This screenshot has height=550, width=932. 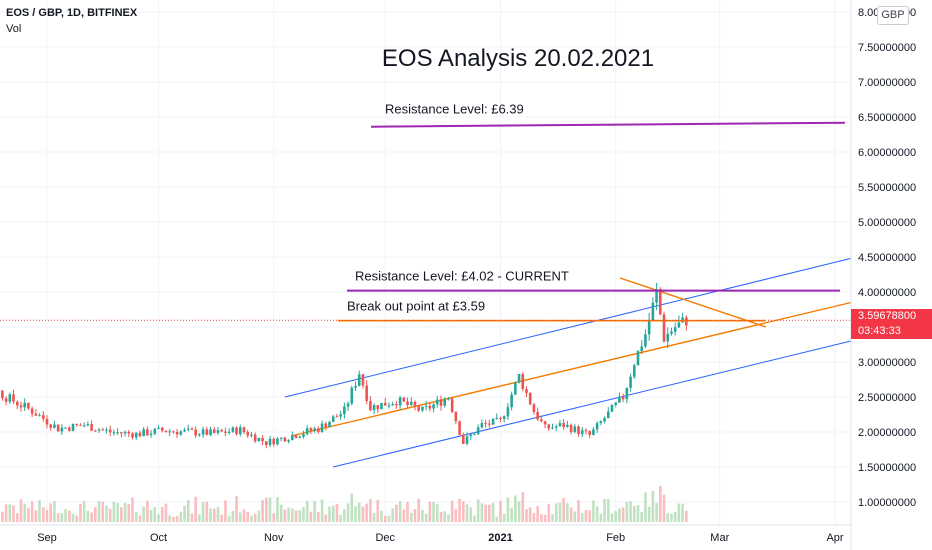 I want to click on y-tick-label: 1.50000000, so click(x=887, y=468).